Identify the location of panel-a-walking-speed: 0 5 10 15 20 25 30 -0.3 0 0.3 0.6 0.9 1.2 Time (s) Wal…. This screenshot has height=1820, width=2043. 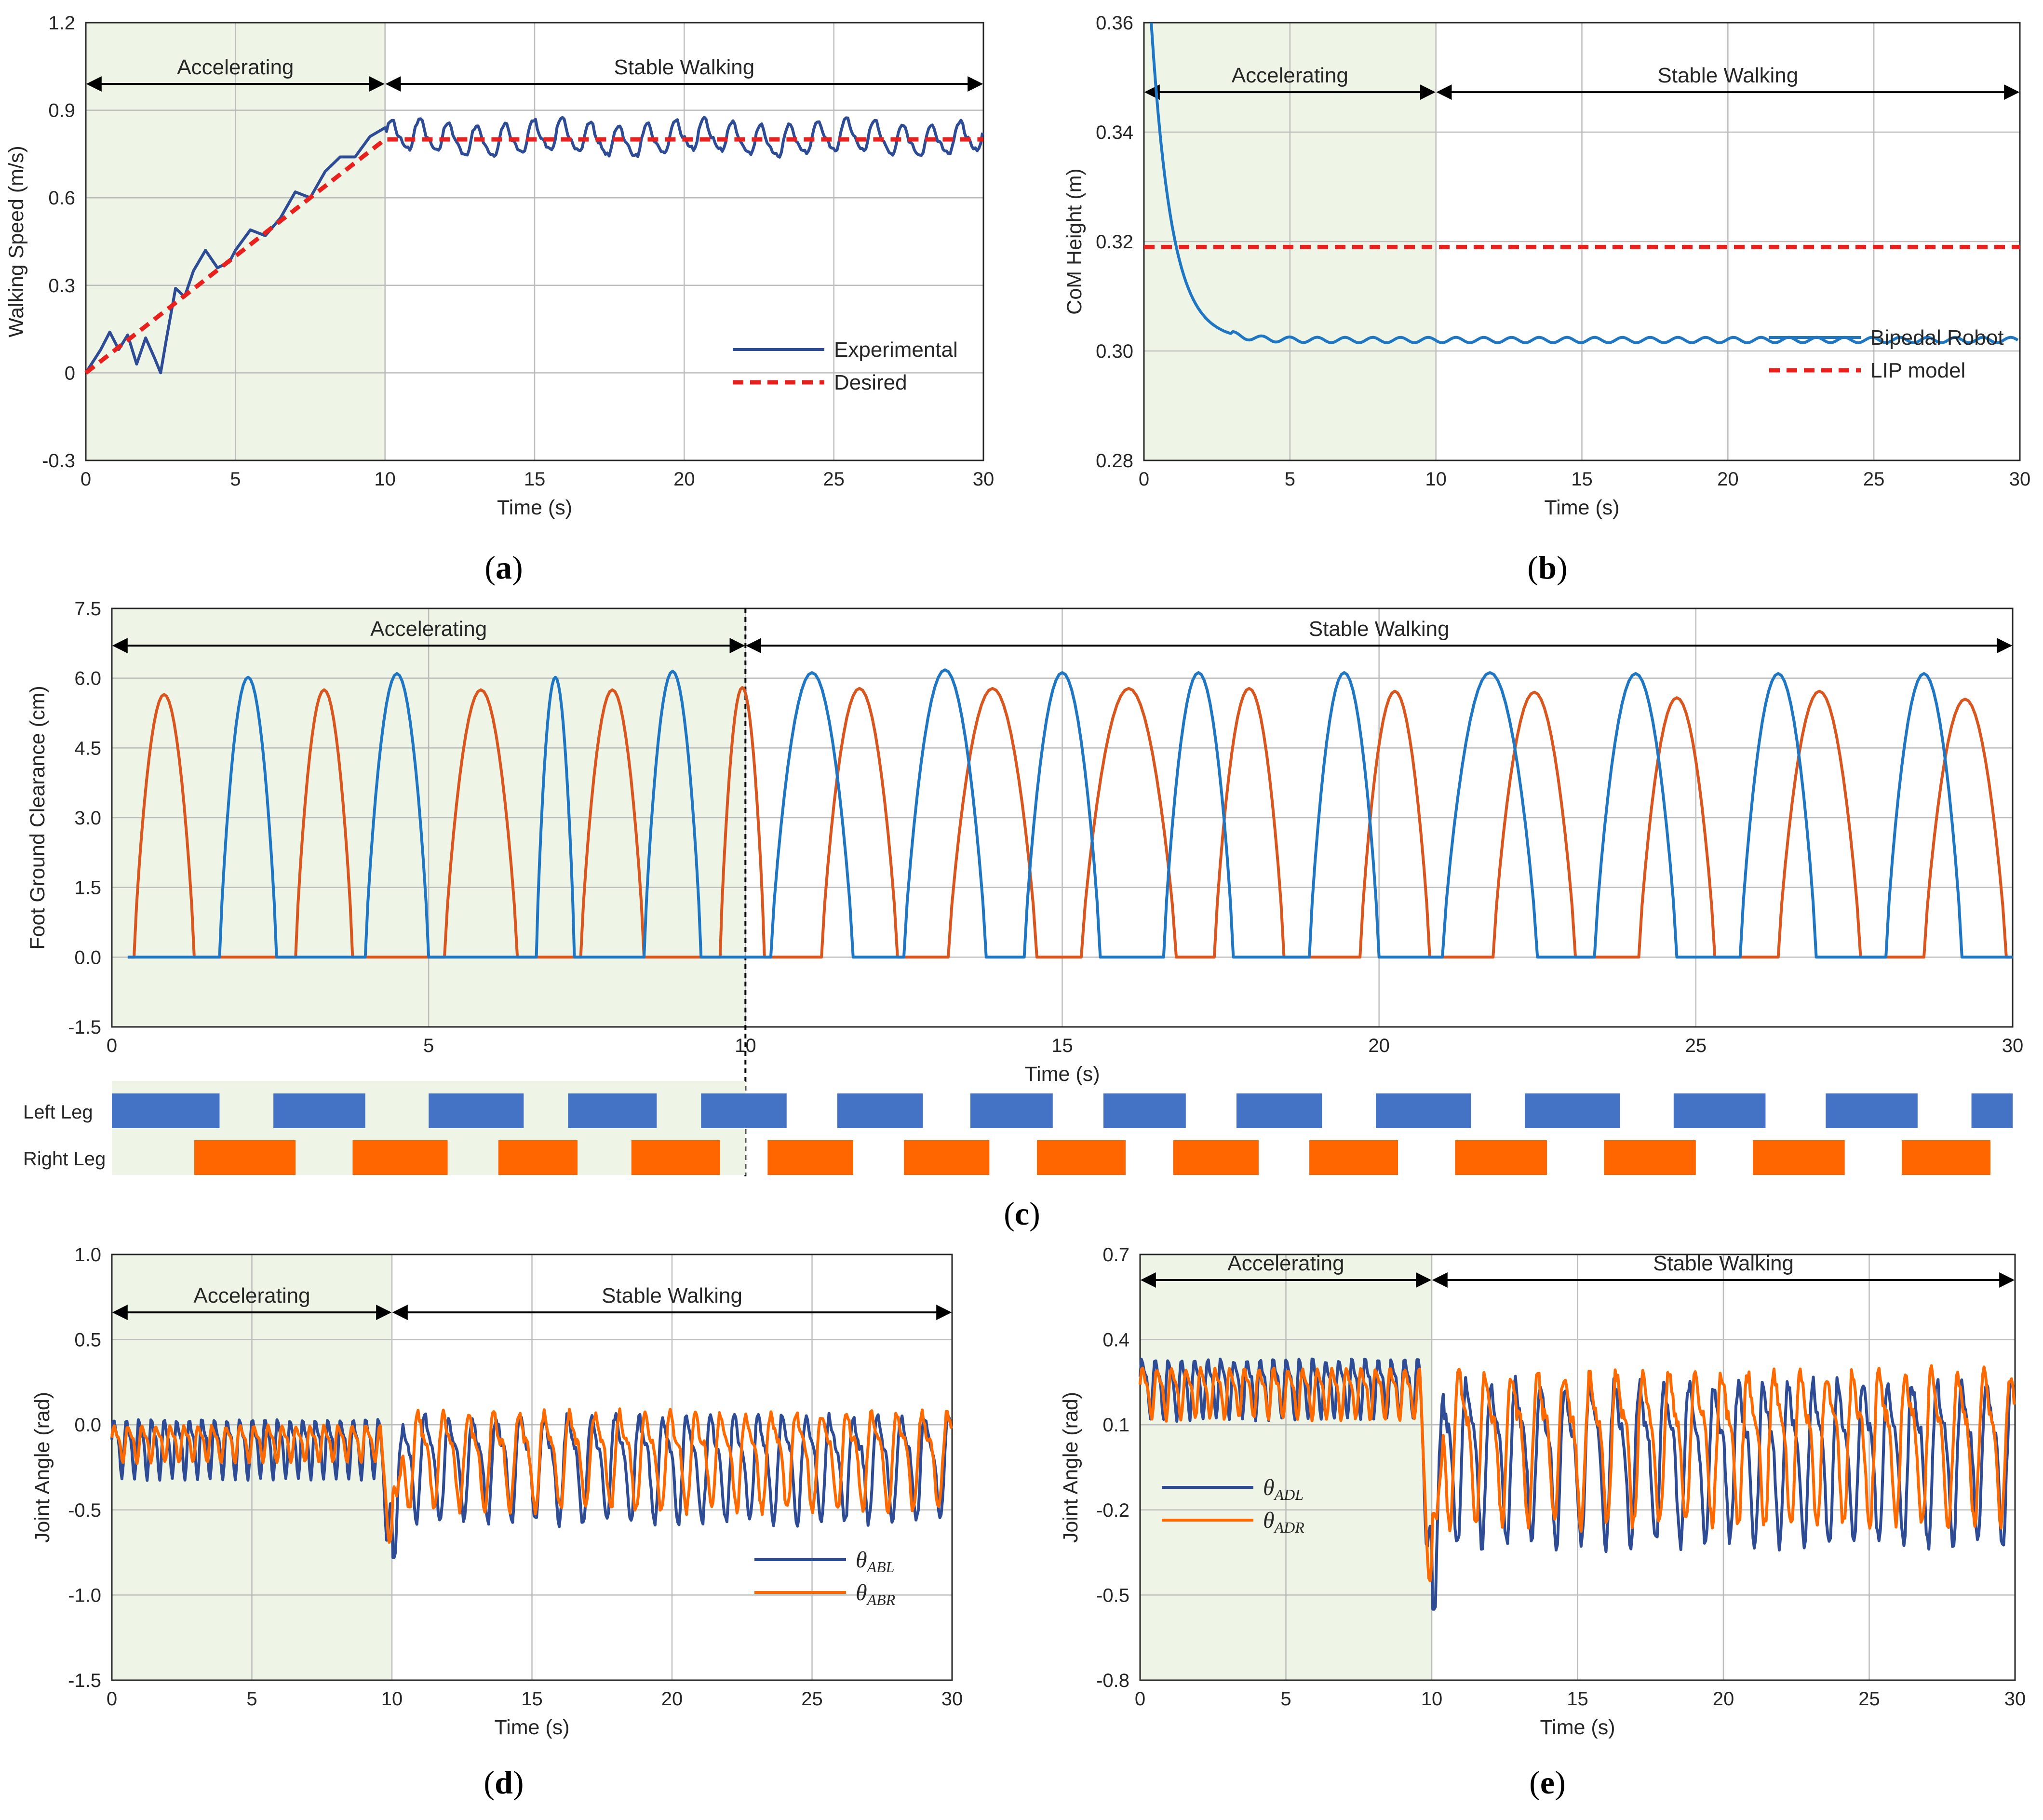
(500, 266).